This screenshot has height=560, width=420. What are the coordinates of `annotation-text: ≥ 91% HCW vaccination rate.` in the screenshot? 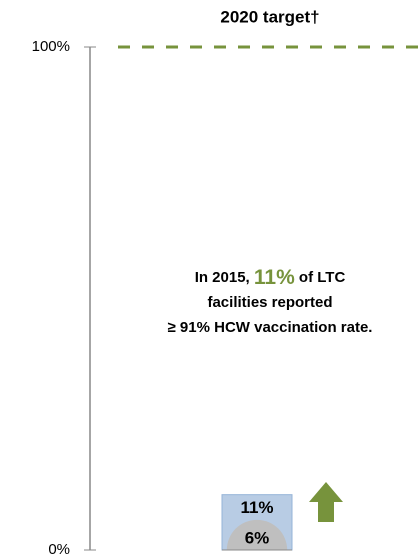 It's located at (270, 327).